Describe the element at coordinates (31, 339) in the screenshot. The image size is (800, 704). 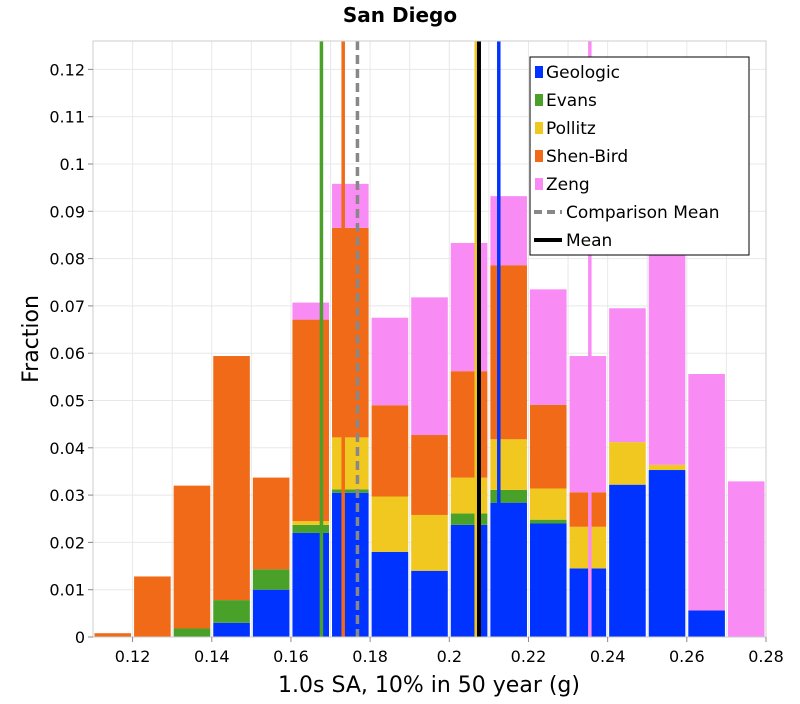
I see `y-axis-label: Fraction` at that location.